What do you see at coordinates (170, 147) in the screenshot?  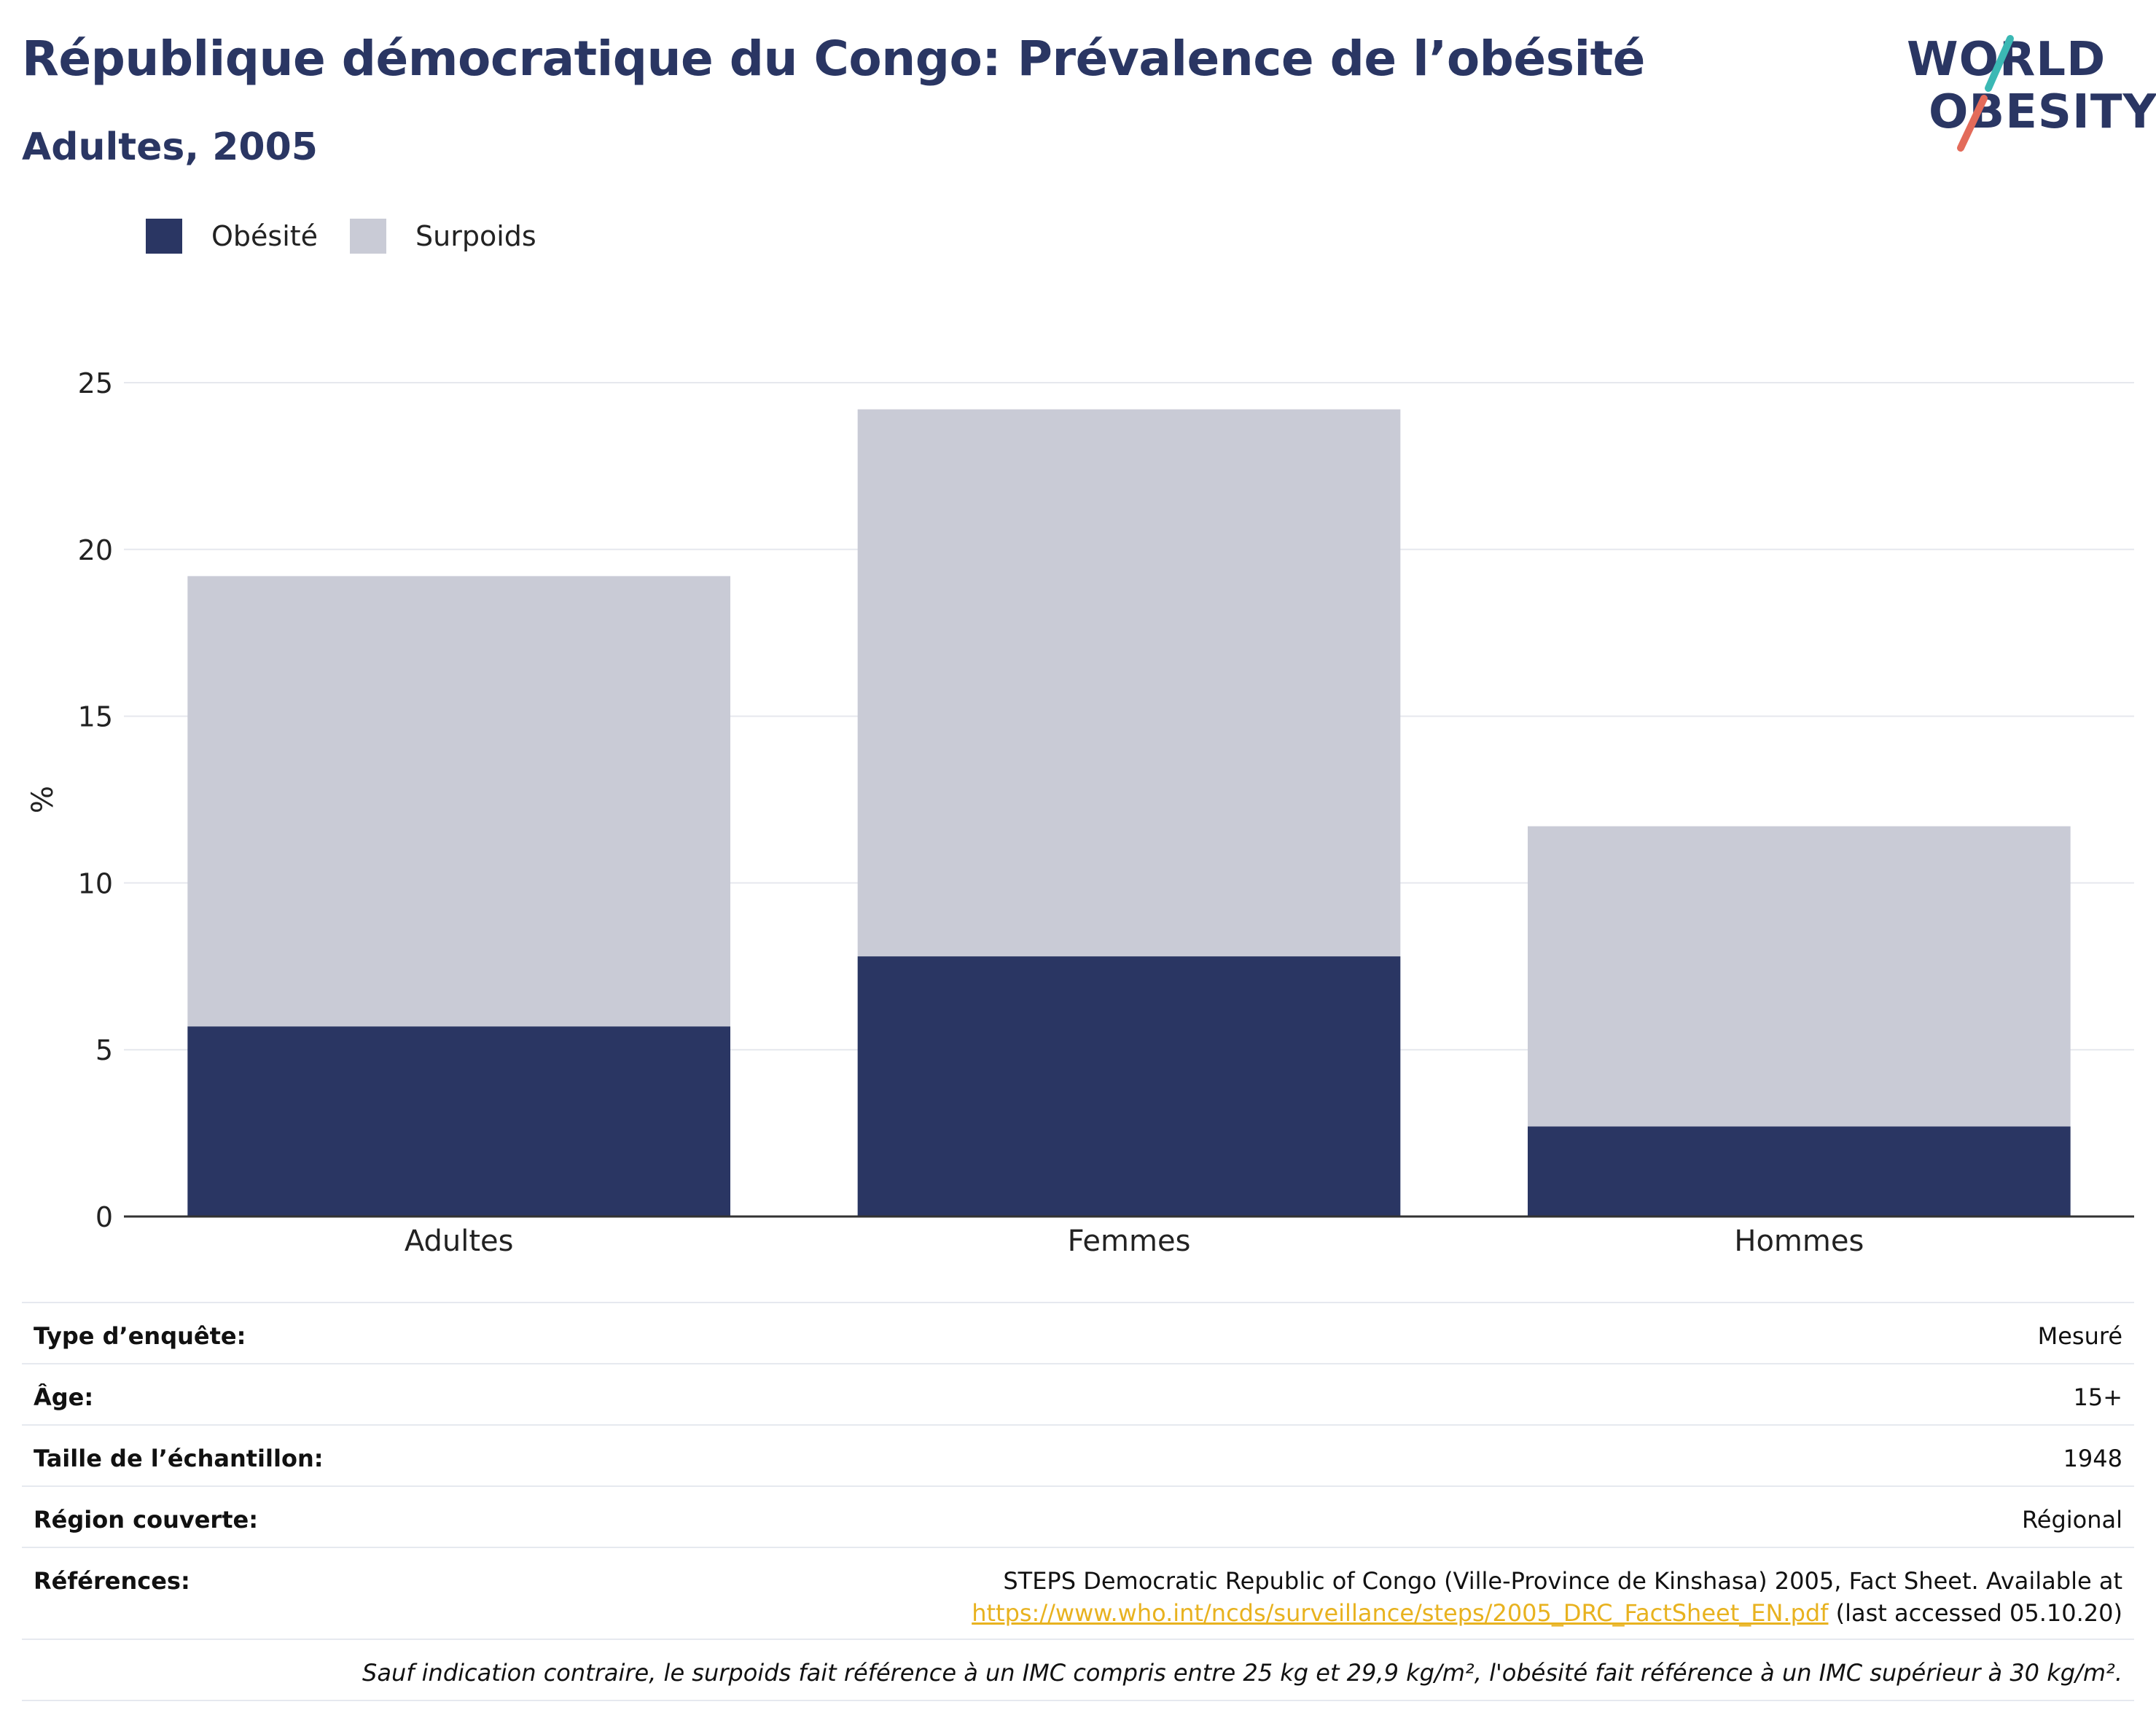 I see `chart-subtitle: Adultes, 2005` at bounding box center [170, 147].